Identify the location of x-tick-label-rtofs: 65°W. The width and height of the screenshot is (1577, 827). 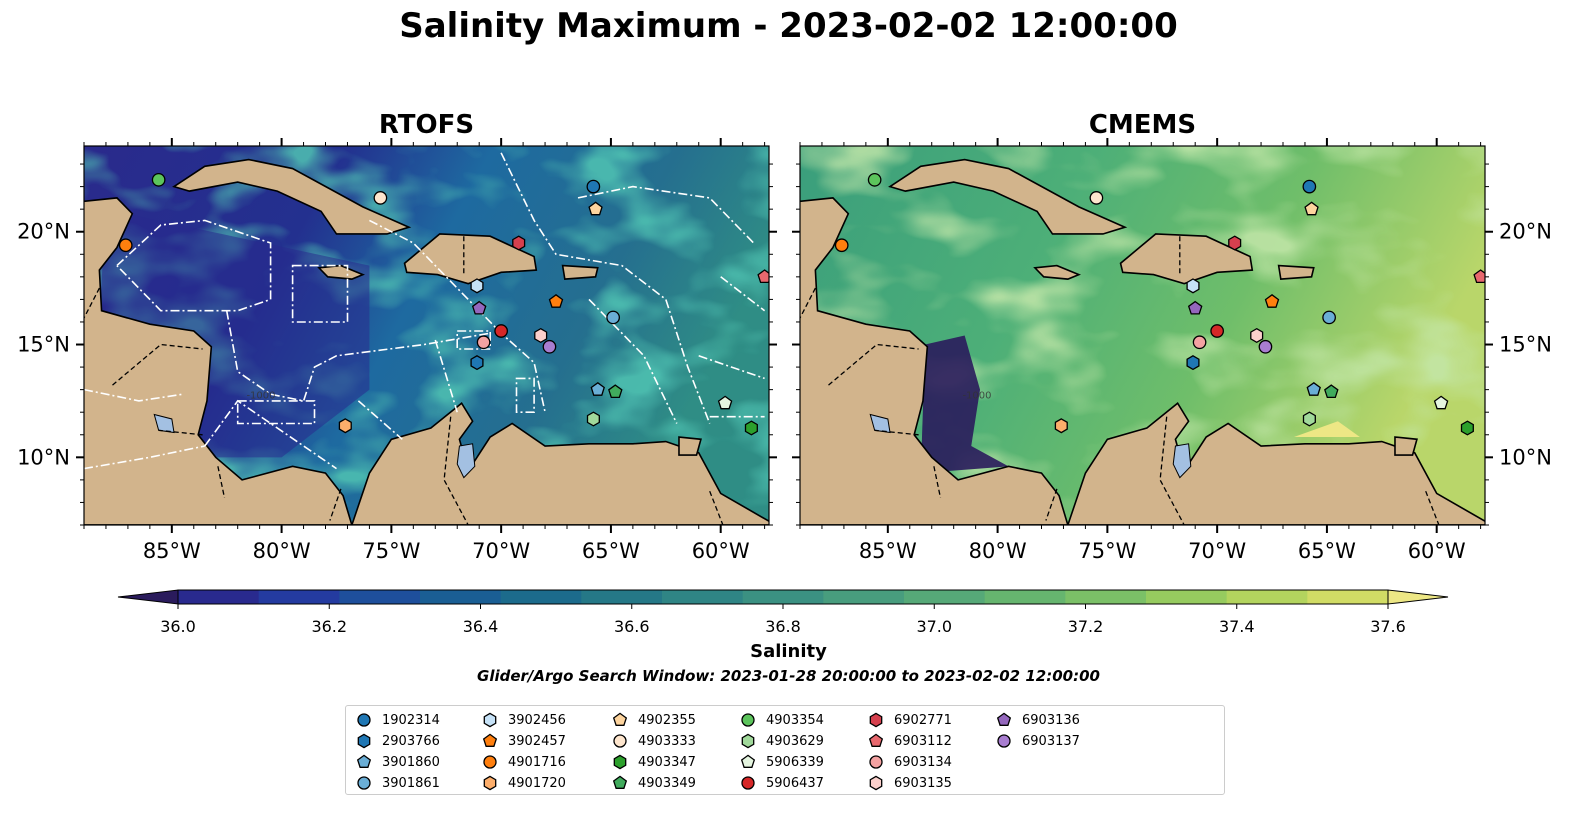
(611, 551).